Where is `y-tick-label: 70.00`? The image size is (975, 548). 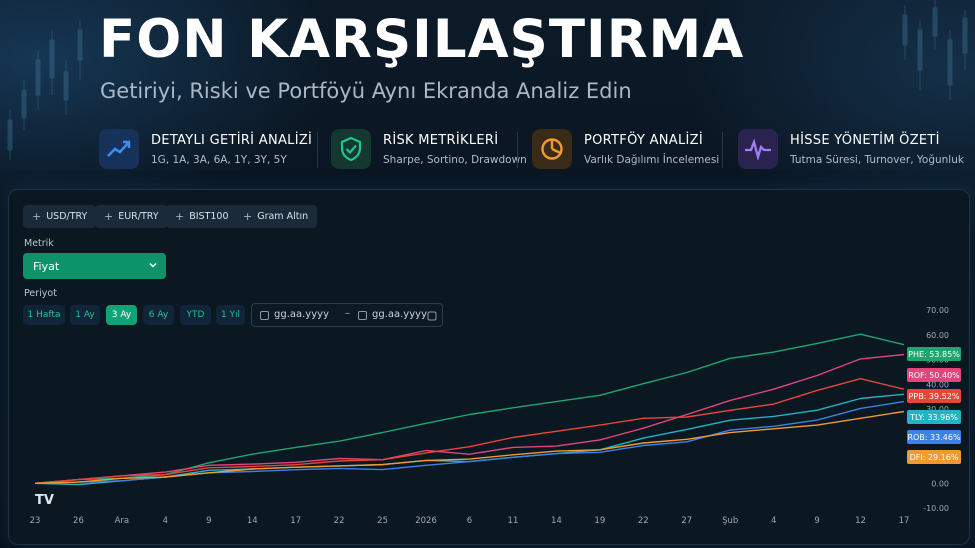 y-tick-label: 70.00 is located at coordinates (937, 310).